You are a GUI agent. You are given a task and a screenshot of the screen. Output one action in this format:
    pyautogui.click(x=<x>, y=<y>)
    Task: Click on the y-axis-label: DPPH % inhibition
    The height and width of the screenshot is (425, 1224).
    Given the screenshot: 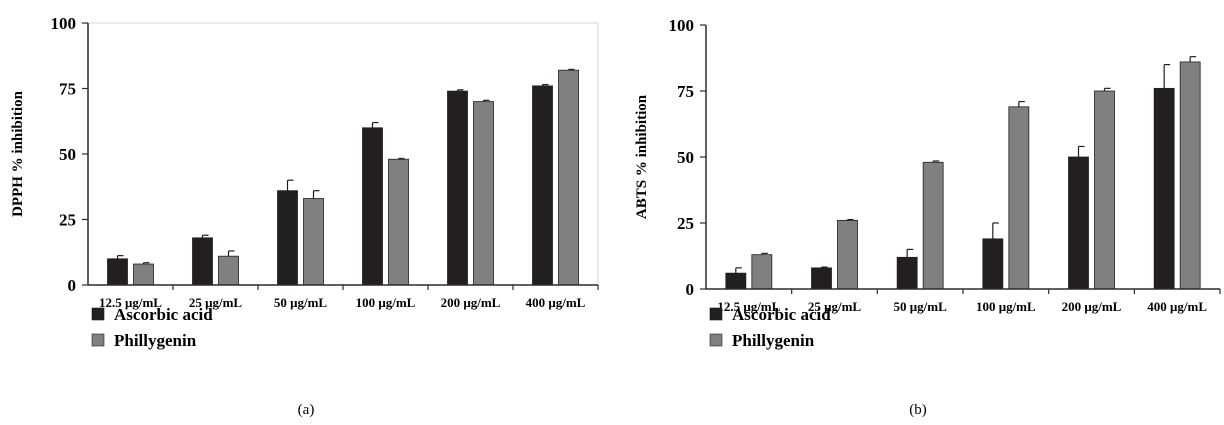 What is the action you would take?
    pyautogui.click(x=18, y=153)
    